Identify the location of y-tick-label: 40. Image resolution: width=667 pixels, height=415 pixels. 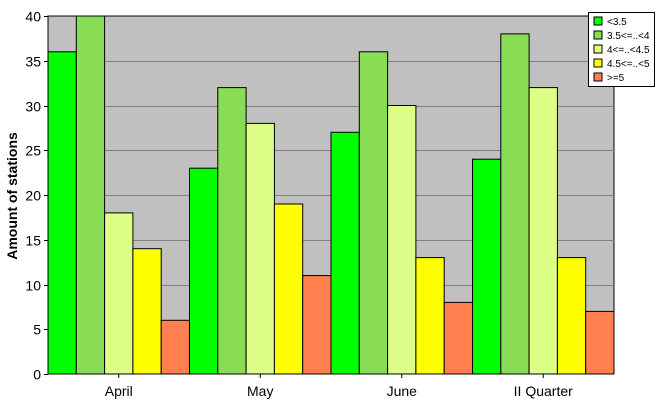
(33, 17).